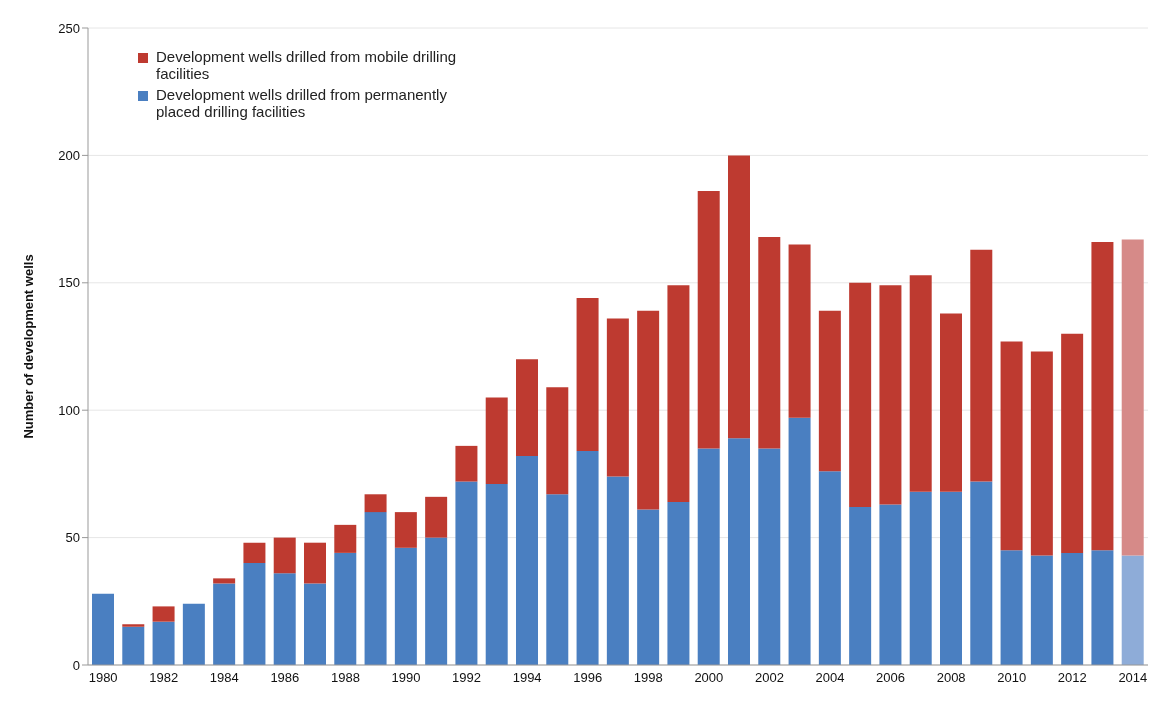  What do you see at coordinates (1072, 678) in the screenshot?
I see `x-tick-label: 2012` at bounding box center [1072, 678].